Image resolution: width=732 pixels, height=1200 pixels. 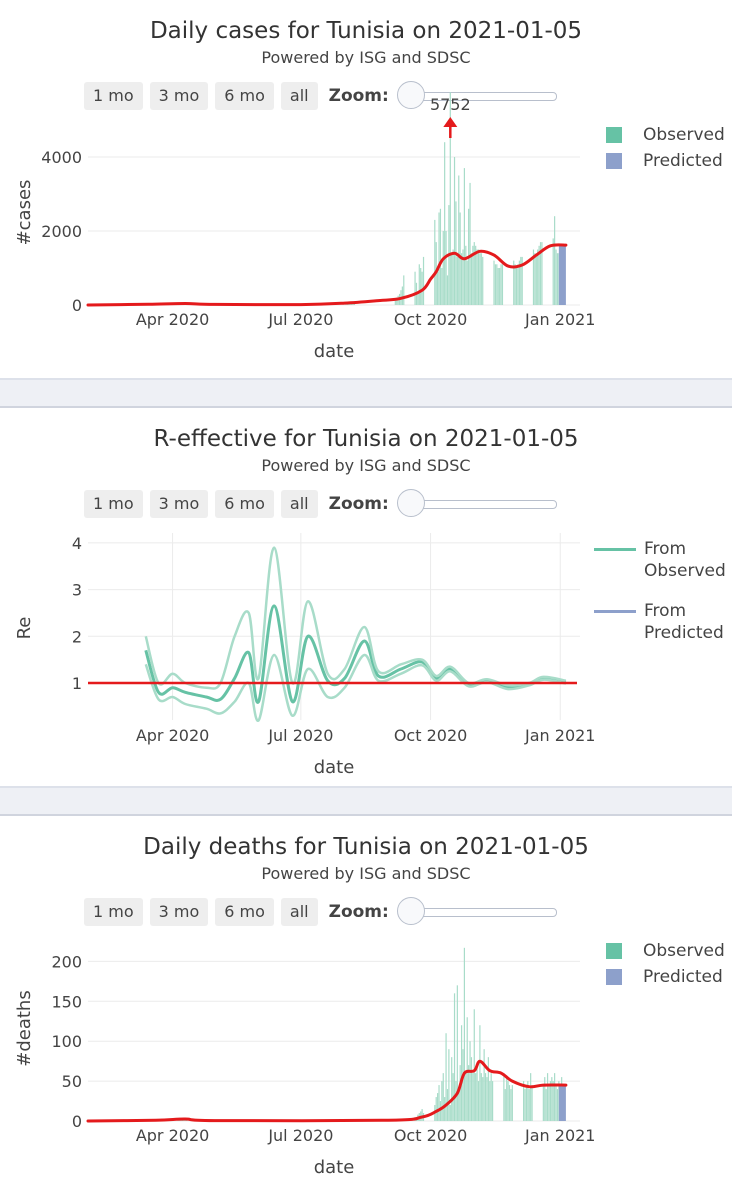 I want to click on y-axis-label: #deaths, so click(x=24, y=1028).